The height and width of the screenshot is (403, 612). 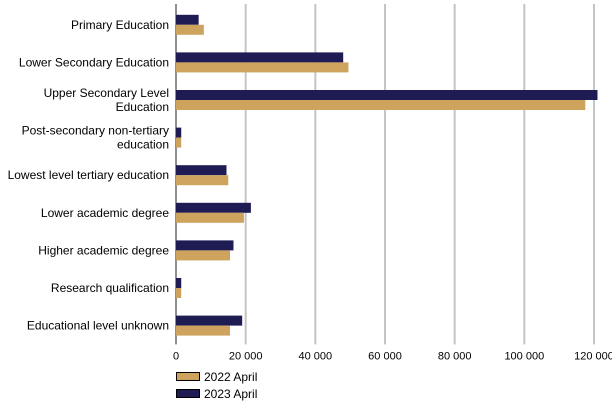 What do you see at coordinates (103, 250) in the screenshot?
I see `category-label: Higher academic degree` at bounding box center [103, 250].